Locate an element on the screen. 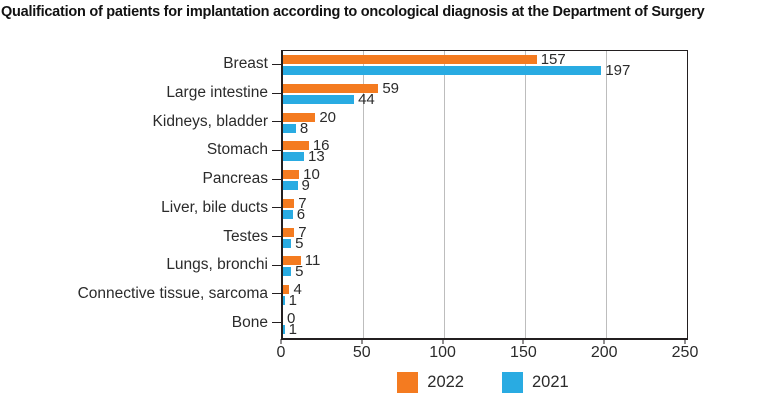  category-label: Kidneys, bladder is located at coordinates (210, 121).